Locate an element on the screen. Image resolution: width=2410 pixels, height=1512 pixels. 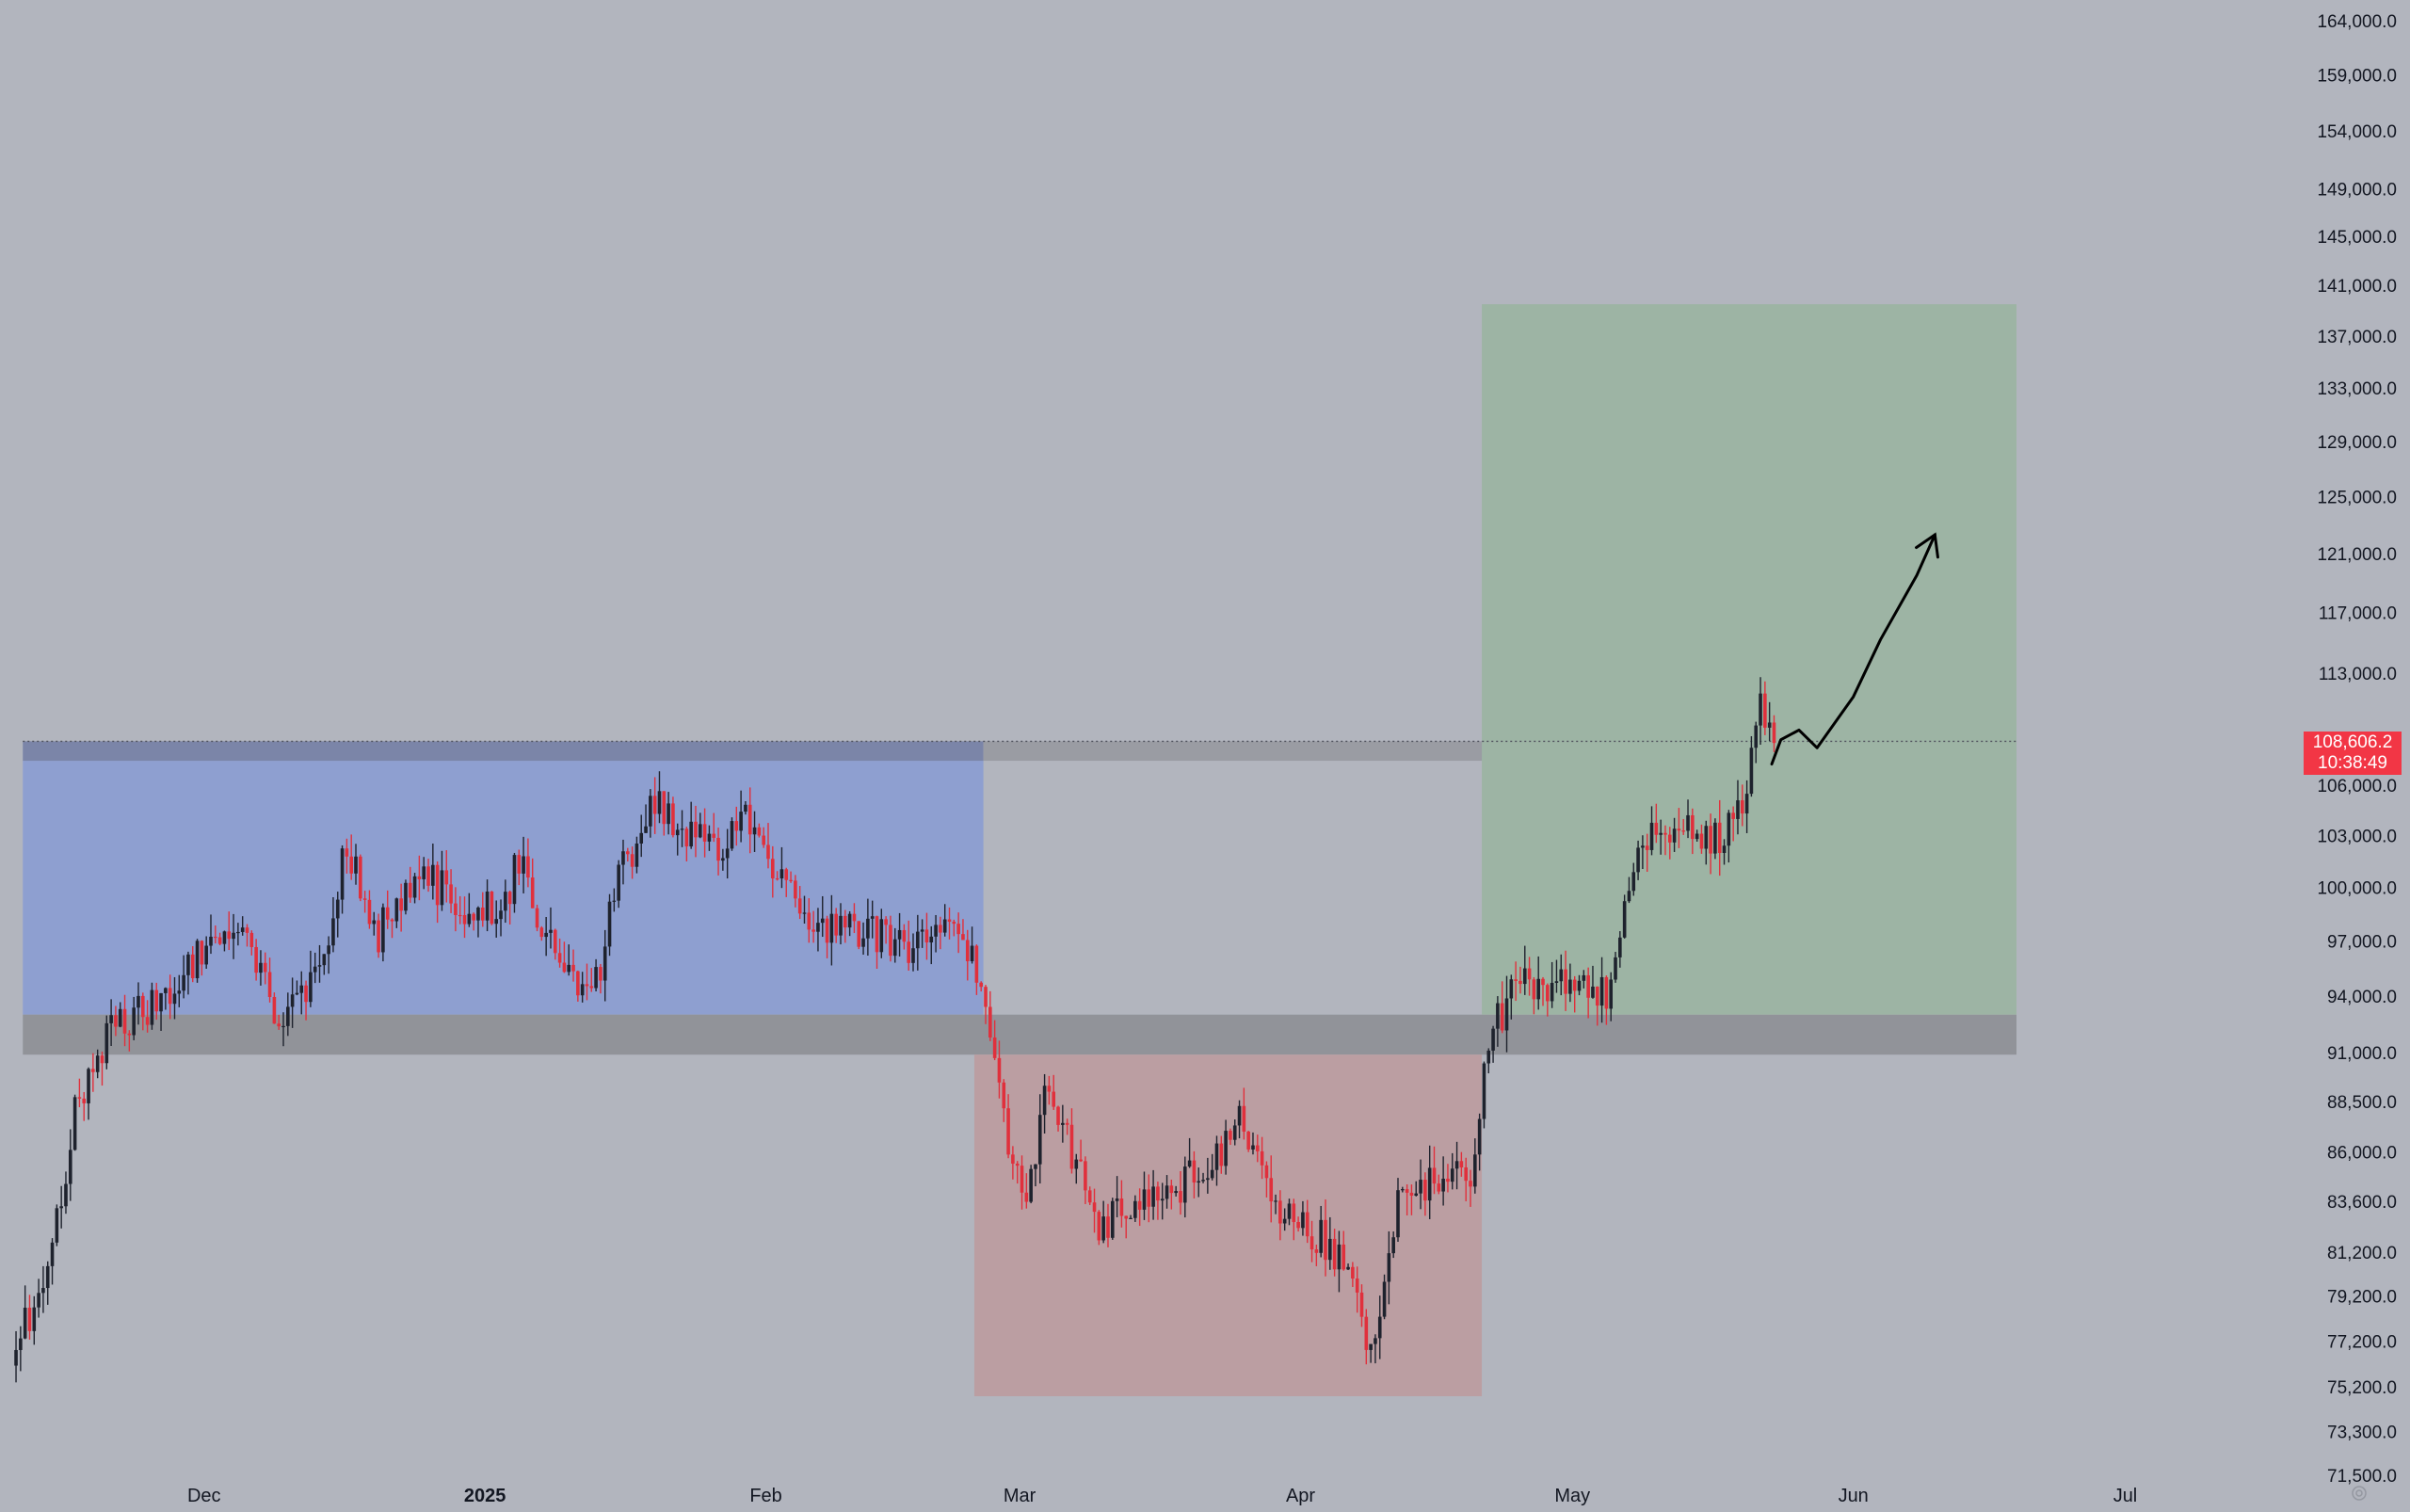
price-tick-label: 73,300.0 is located at coordinates (2362, 1433).